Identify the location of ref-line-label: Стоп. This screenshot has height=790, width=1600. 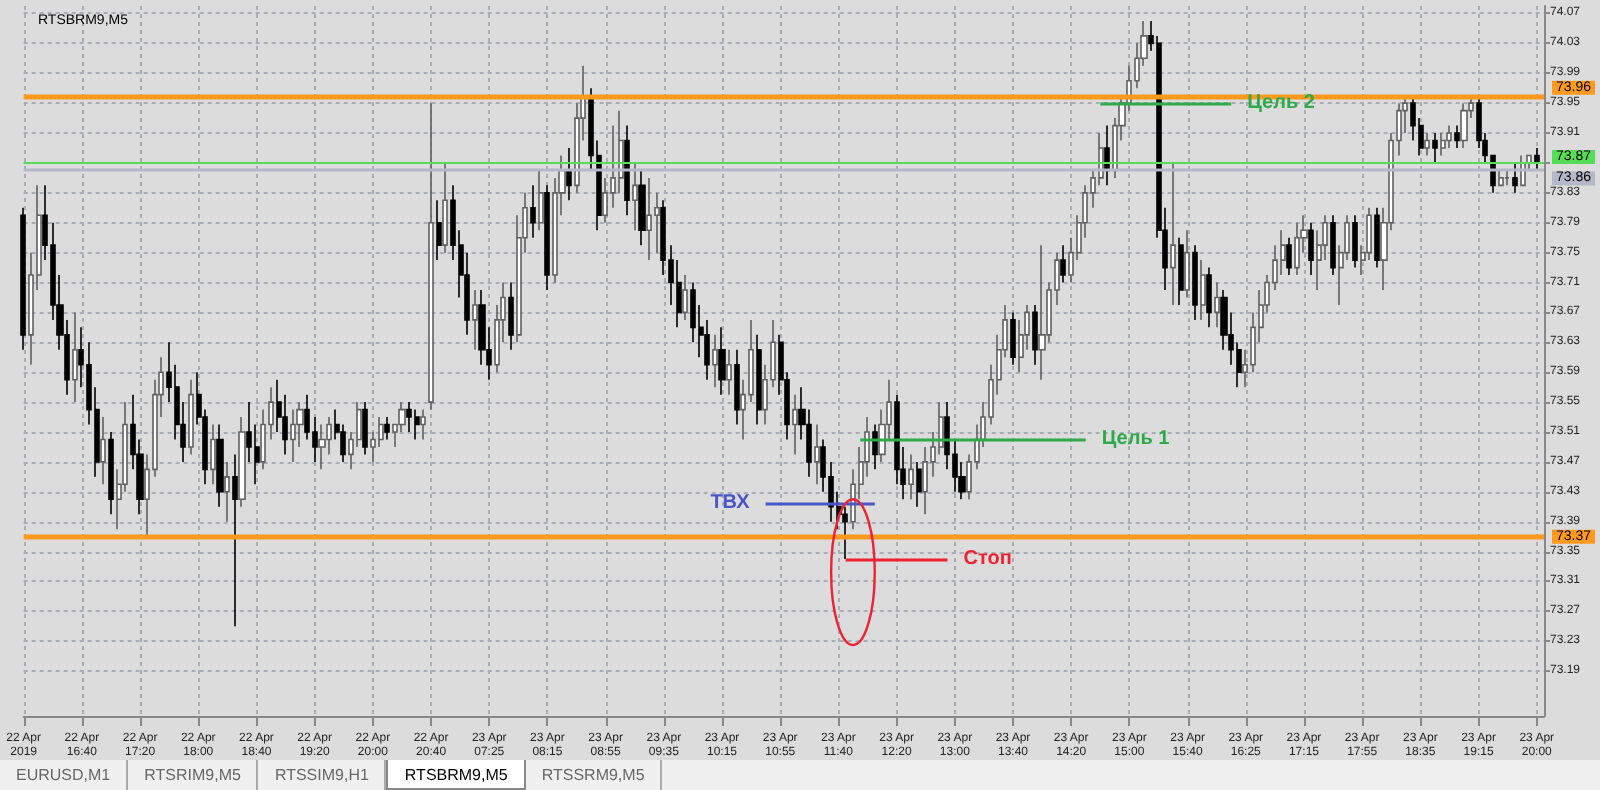
(987, 559).